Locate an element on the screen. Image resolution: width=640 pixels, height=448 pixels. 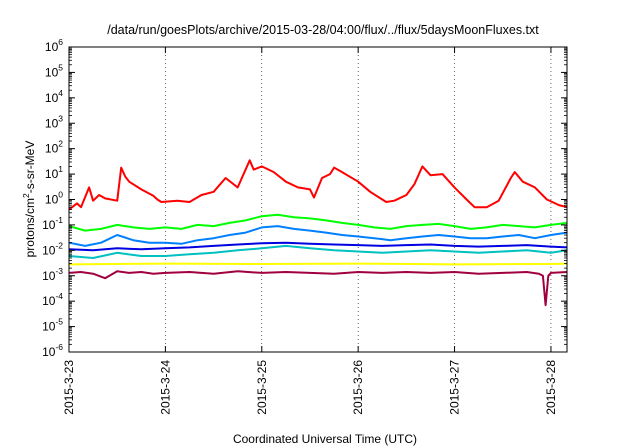
x-tick-label: 2015-3-24 is located at coordinates (165, 387).